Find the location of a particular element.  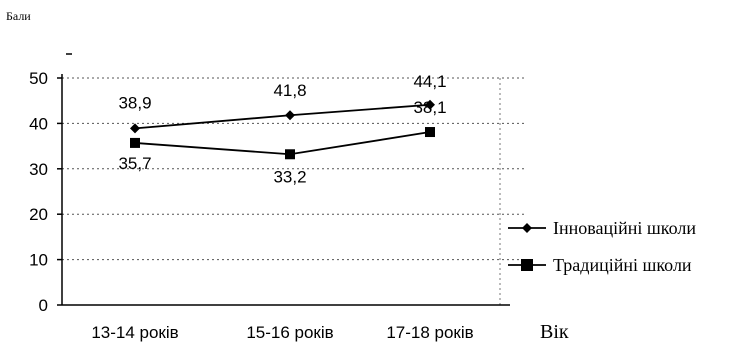

x-tick-labels: 13-14 років 15-16 років 17-18 років is located at coordinates (282, 332).